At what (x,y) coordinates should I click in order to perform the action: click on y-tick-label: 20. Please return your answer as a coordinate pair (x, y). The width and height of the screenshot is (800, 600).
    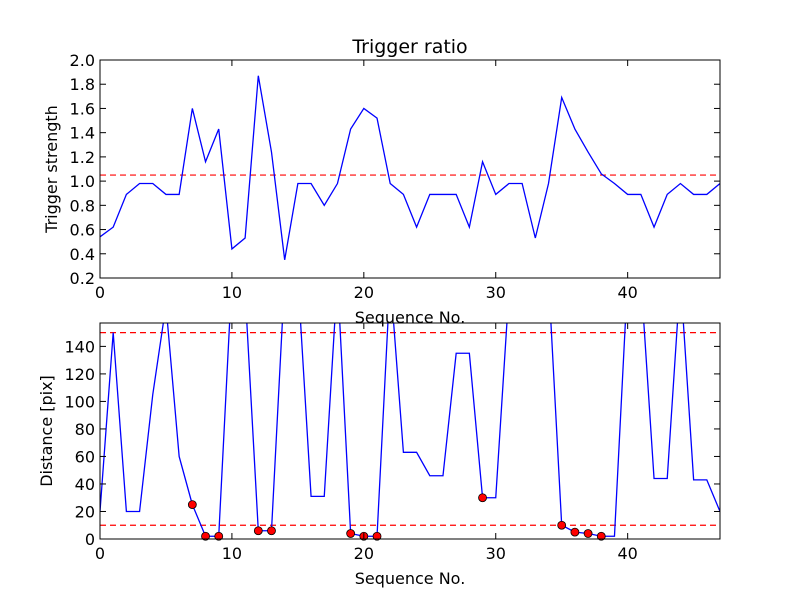
    Looking at the image, I should click on (85, 511).